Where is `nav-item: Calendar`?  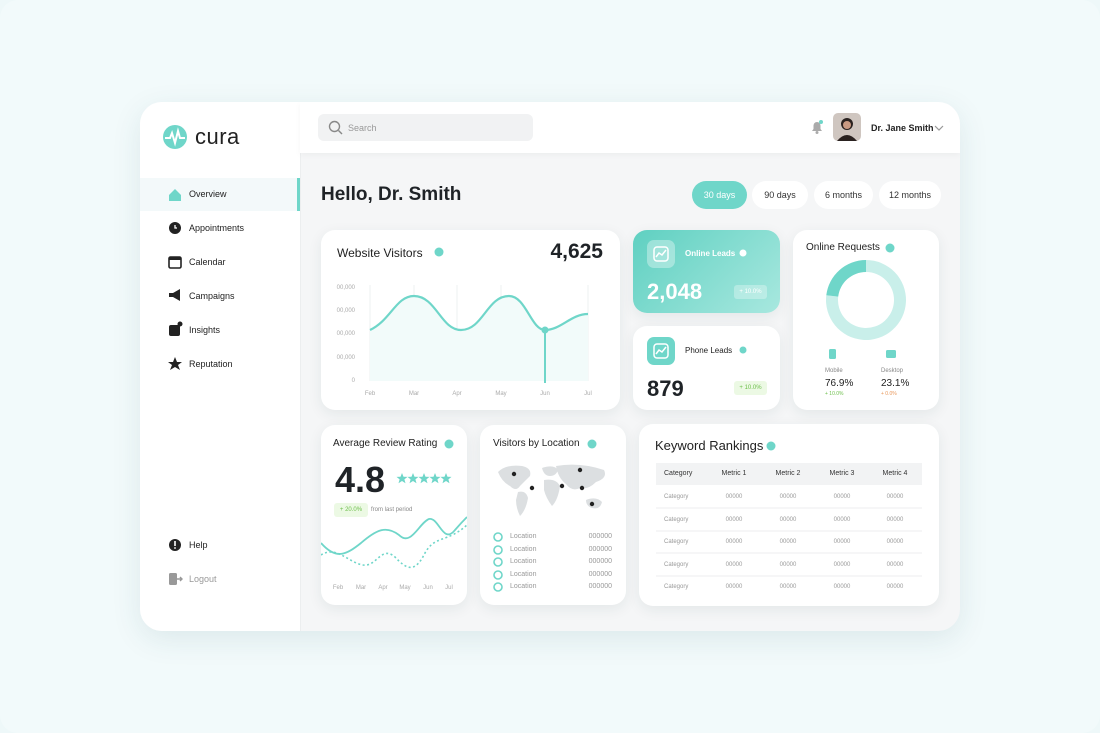 nav-item: Calendar is located at coordinates (207, 262).